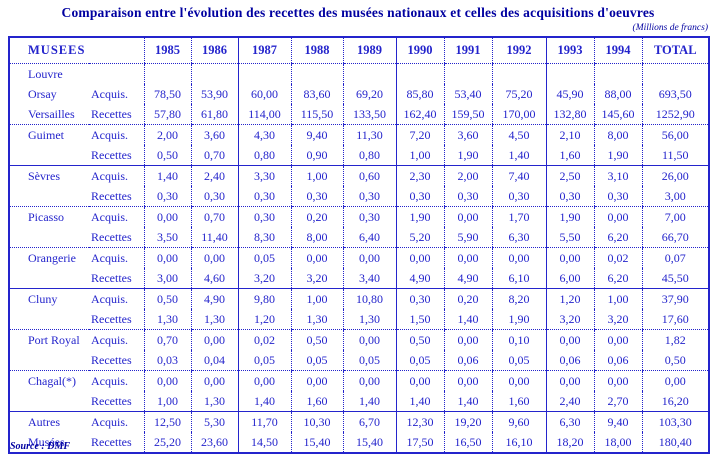 The height and width of the screenshot is (456, 716). What do you see at coordinates (167, 175) in the screenshot?
I see `value-cell: 1,40` at bounding box center [167, 175].